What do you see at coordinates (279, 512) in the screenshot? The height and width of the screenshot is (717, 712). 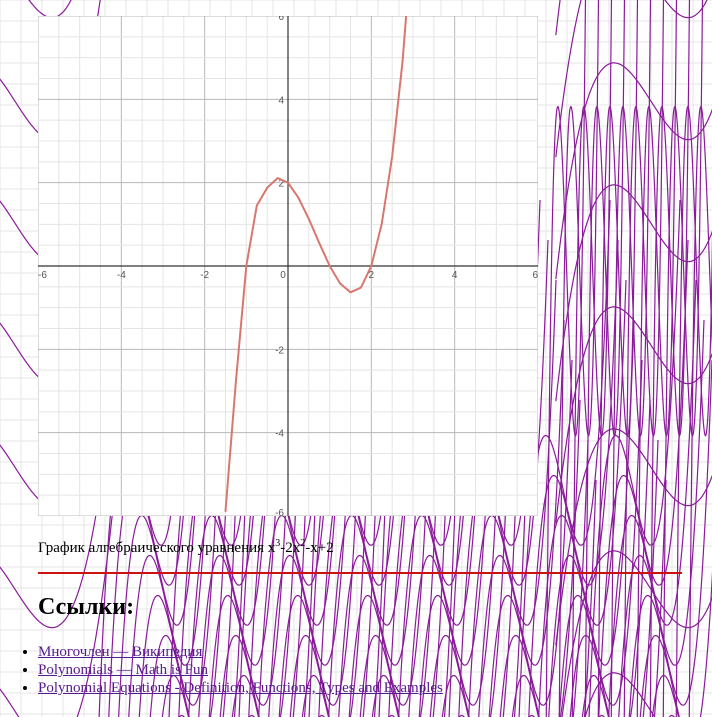 I see `y-tick-label: -6` at bounding box center [279, 512].